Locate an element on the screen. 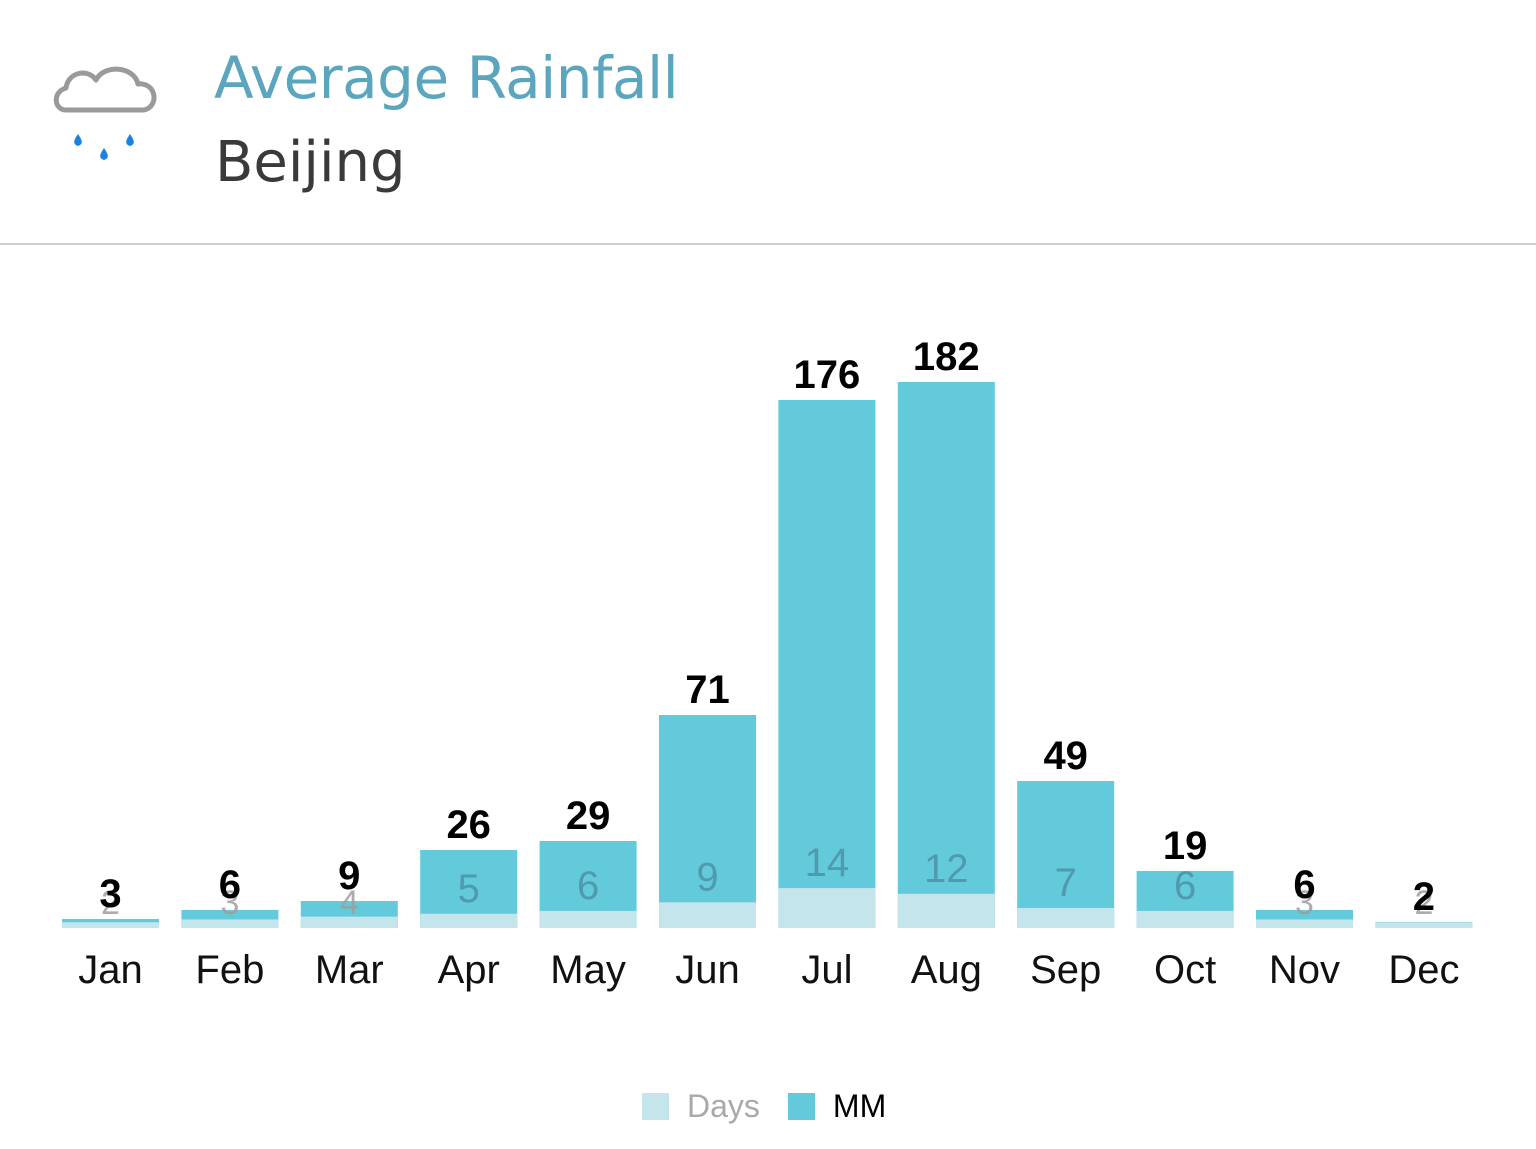 The width and height of the screenshot is (1536, 1149). bar-days-may is located at coordinates (588, 919).